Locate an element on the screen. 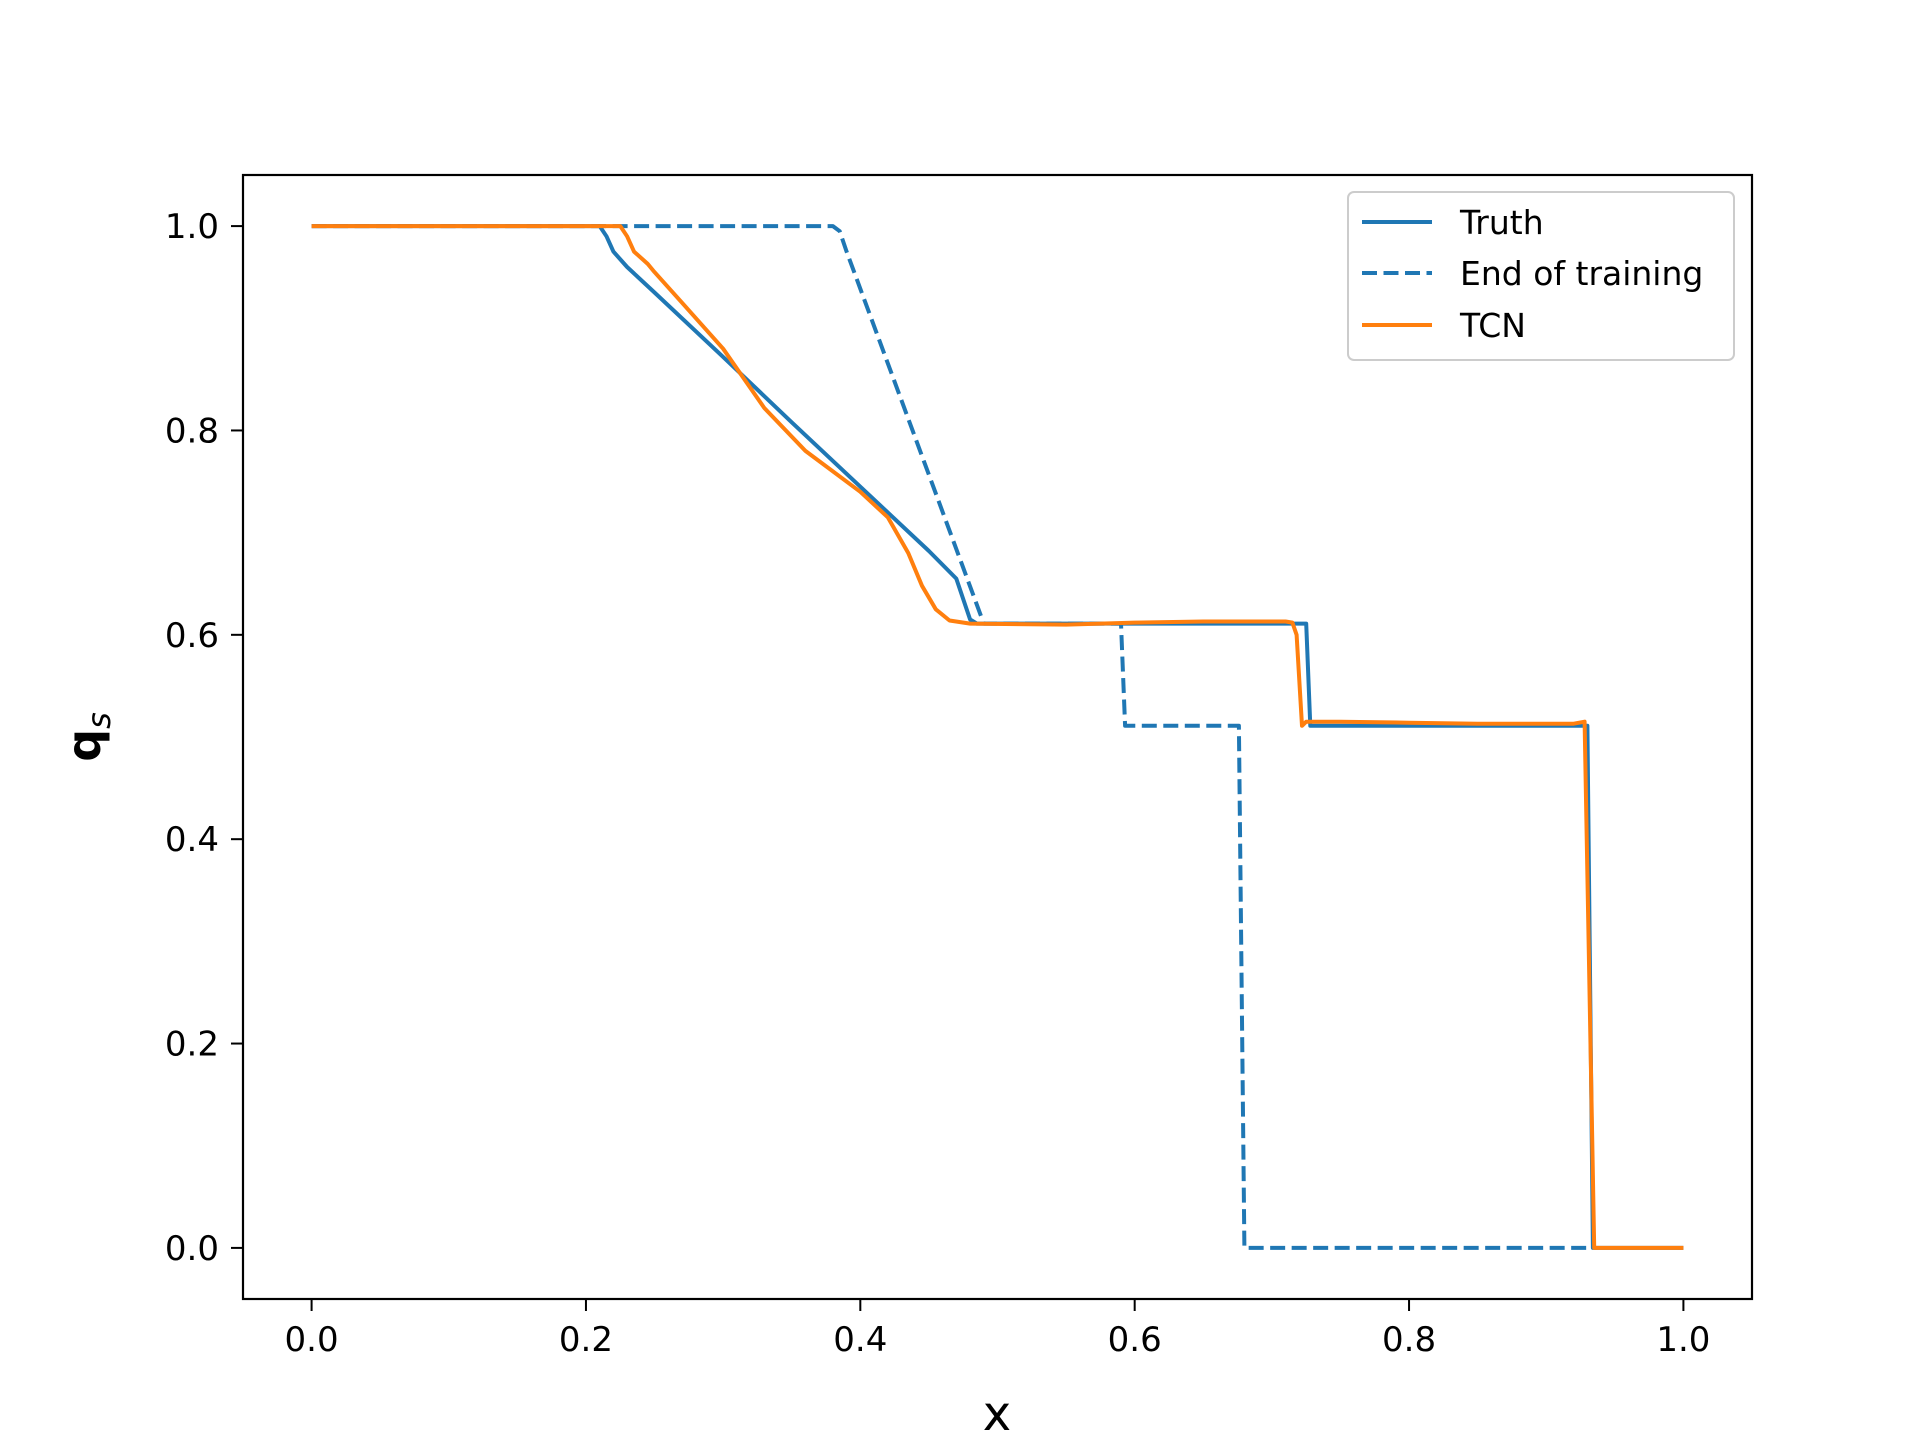  x-tick-label: 0.8 is located at coordinates (1409, 1340).